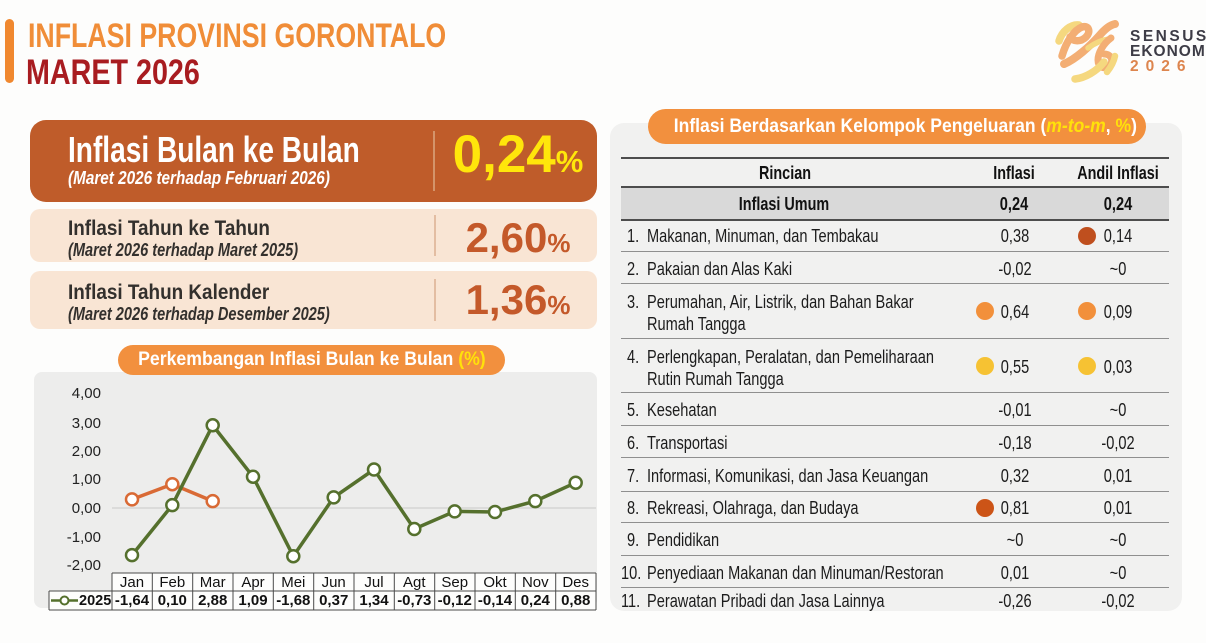 The image size is (1206, 643). Describe the element at coordinates (212, 600) in the screenshot. I see `svg-text: 2,88` at that location.